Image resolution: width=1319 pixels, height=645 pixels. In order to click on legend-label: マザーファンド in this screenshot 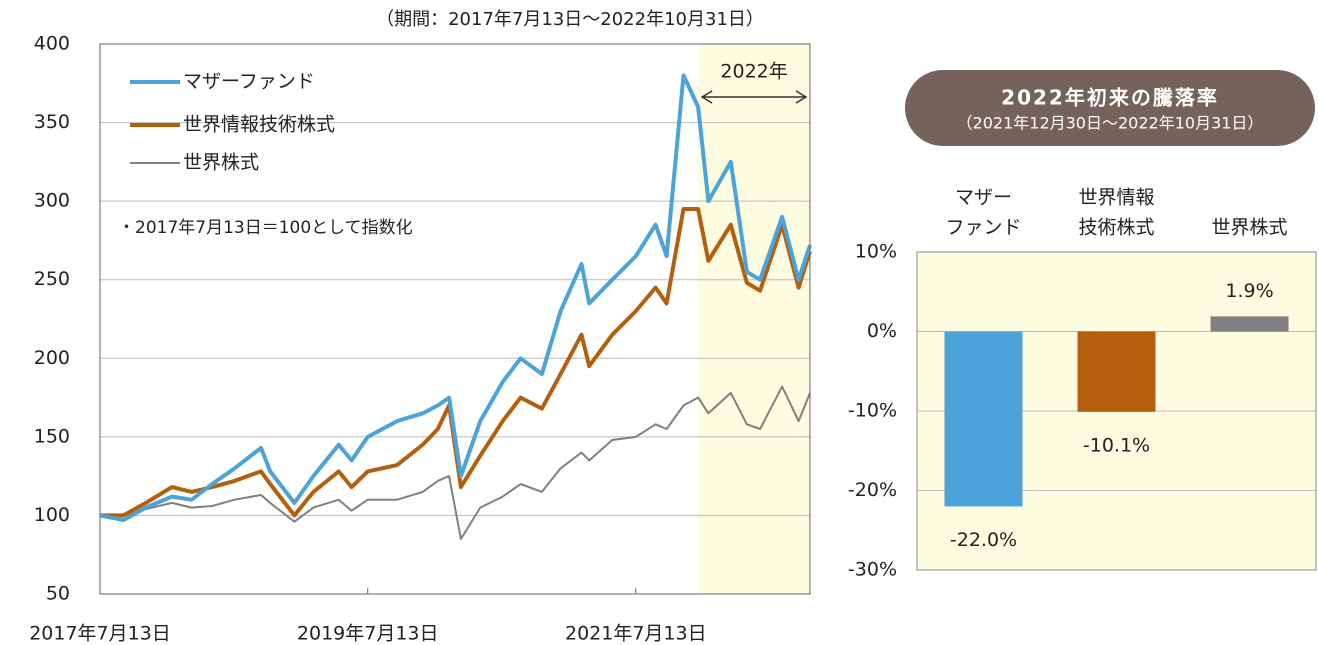, I will do `click(249, 82)`.